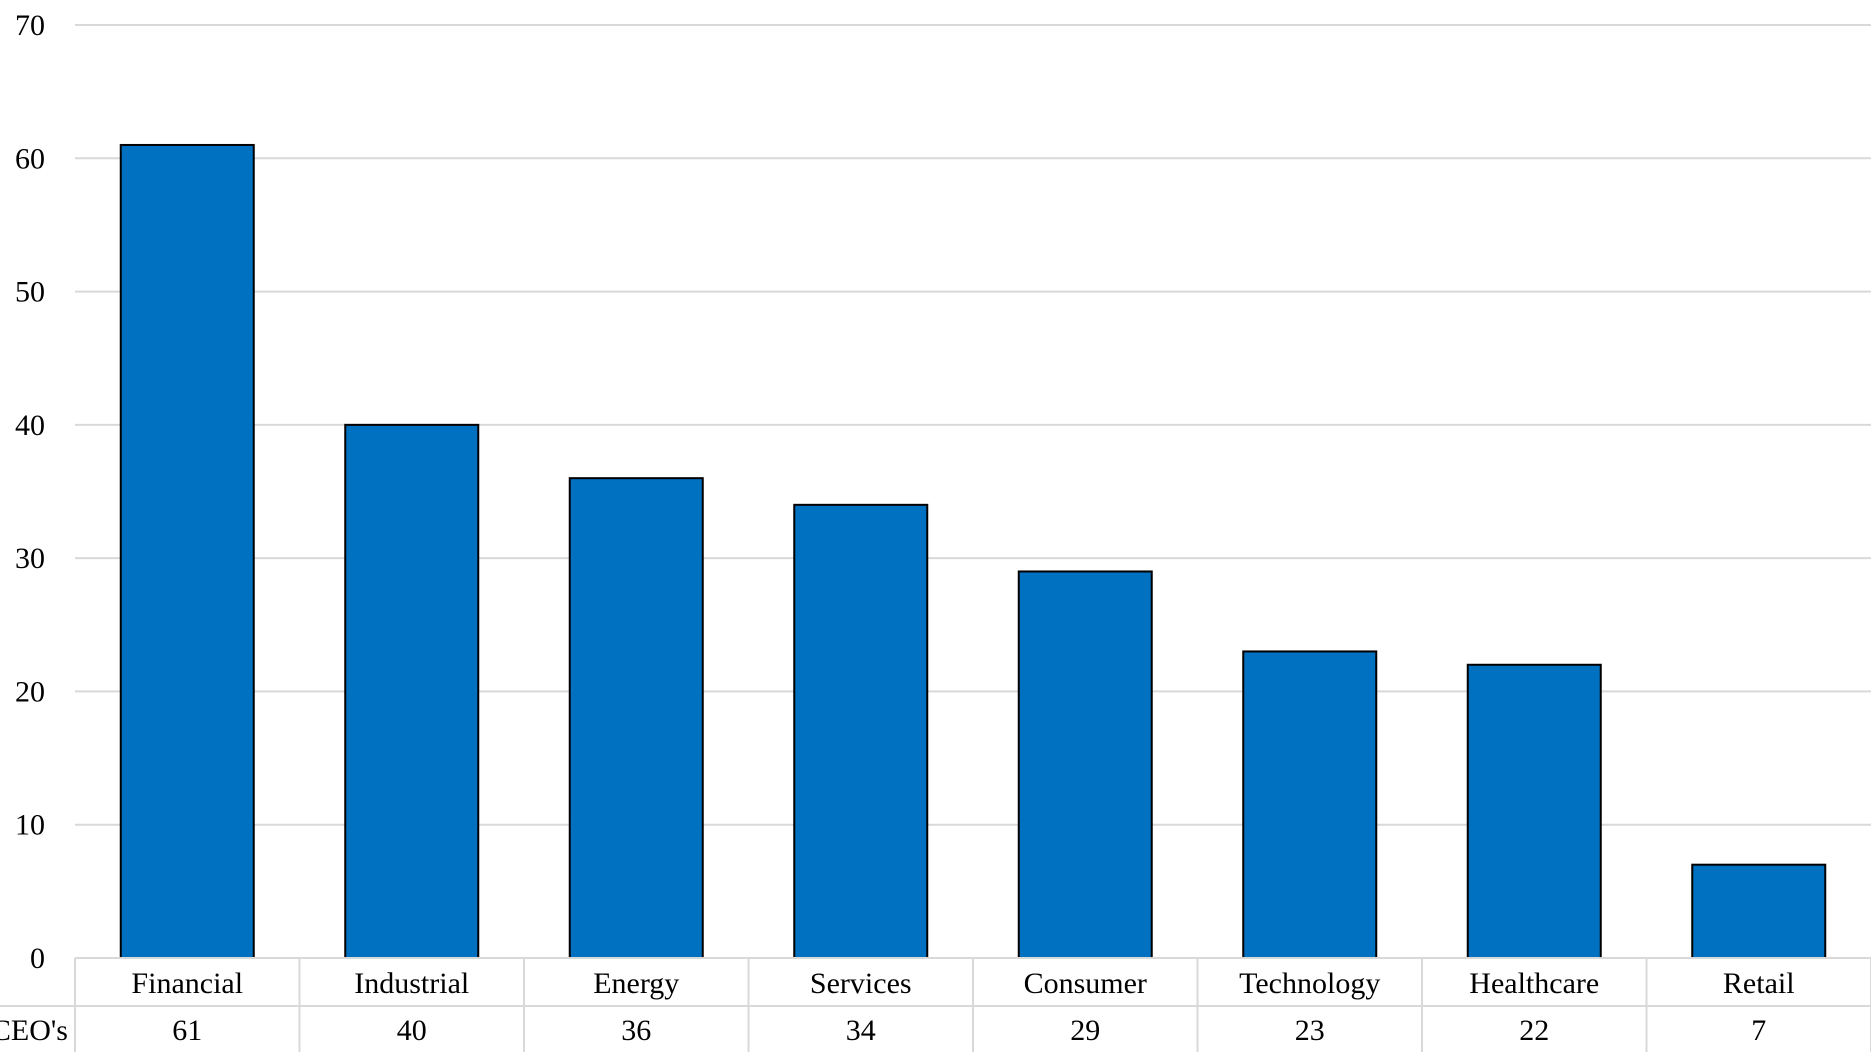  Describe the element at coordinates (861, 731) in the screenshot. I see `bar-services` at that location.